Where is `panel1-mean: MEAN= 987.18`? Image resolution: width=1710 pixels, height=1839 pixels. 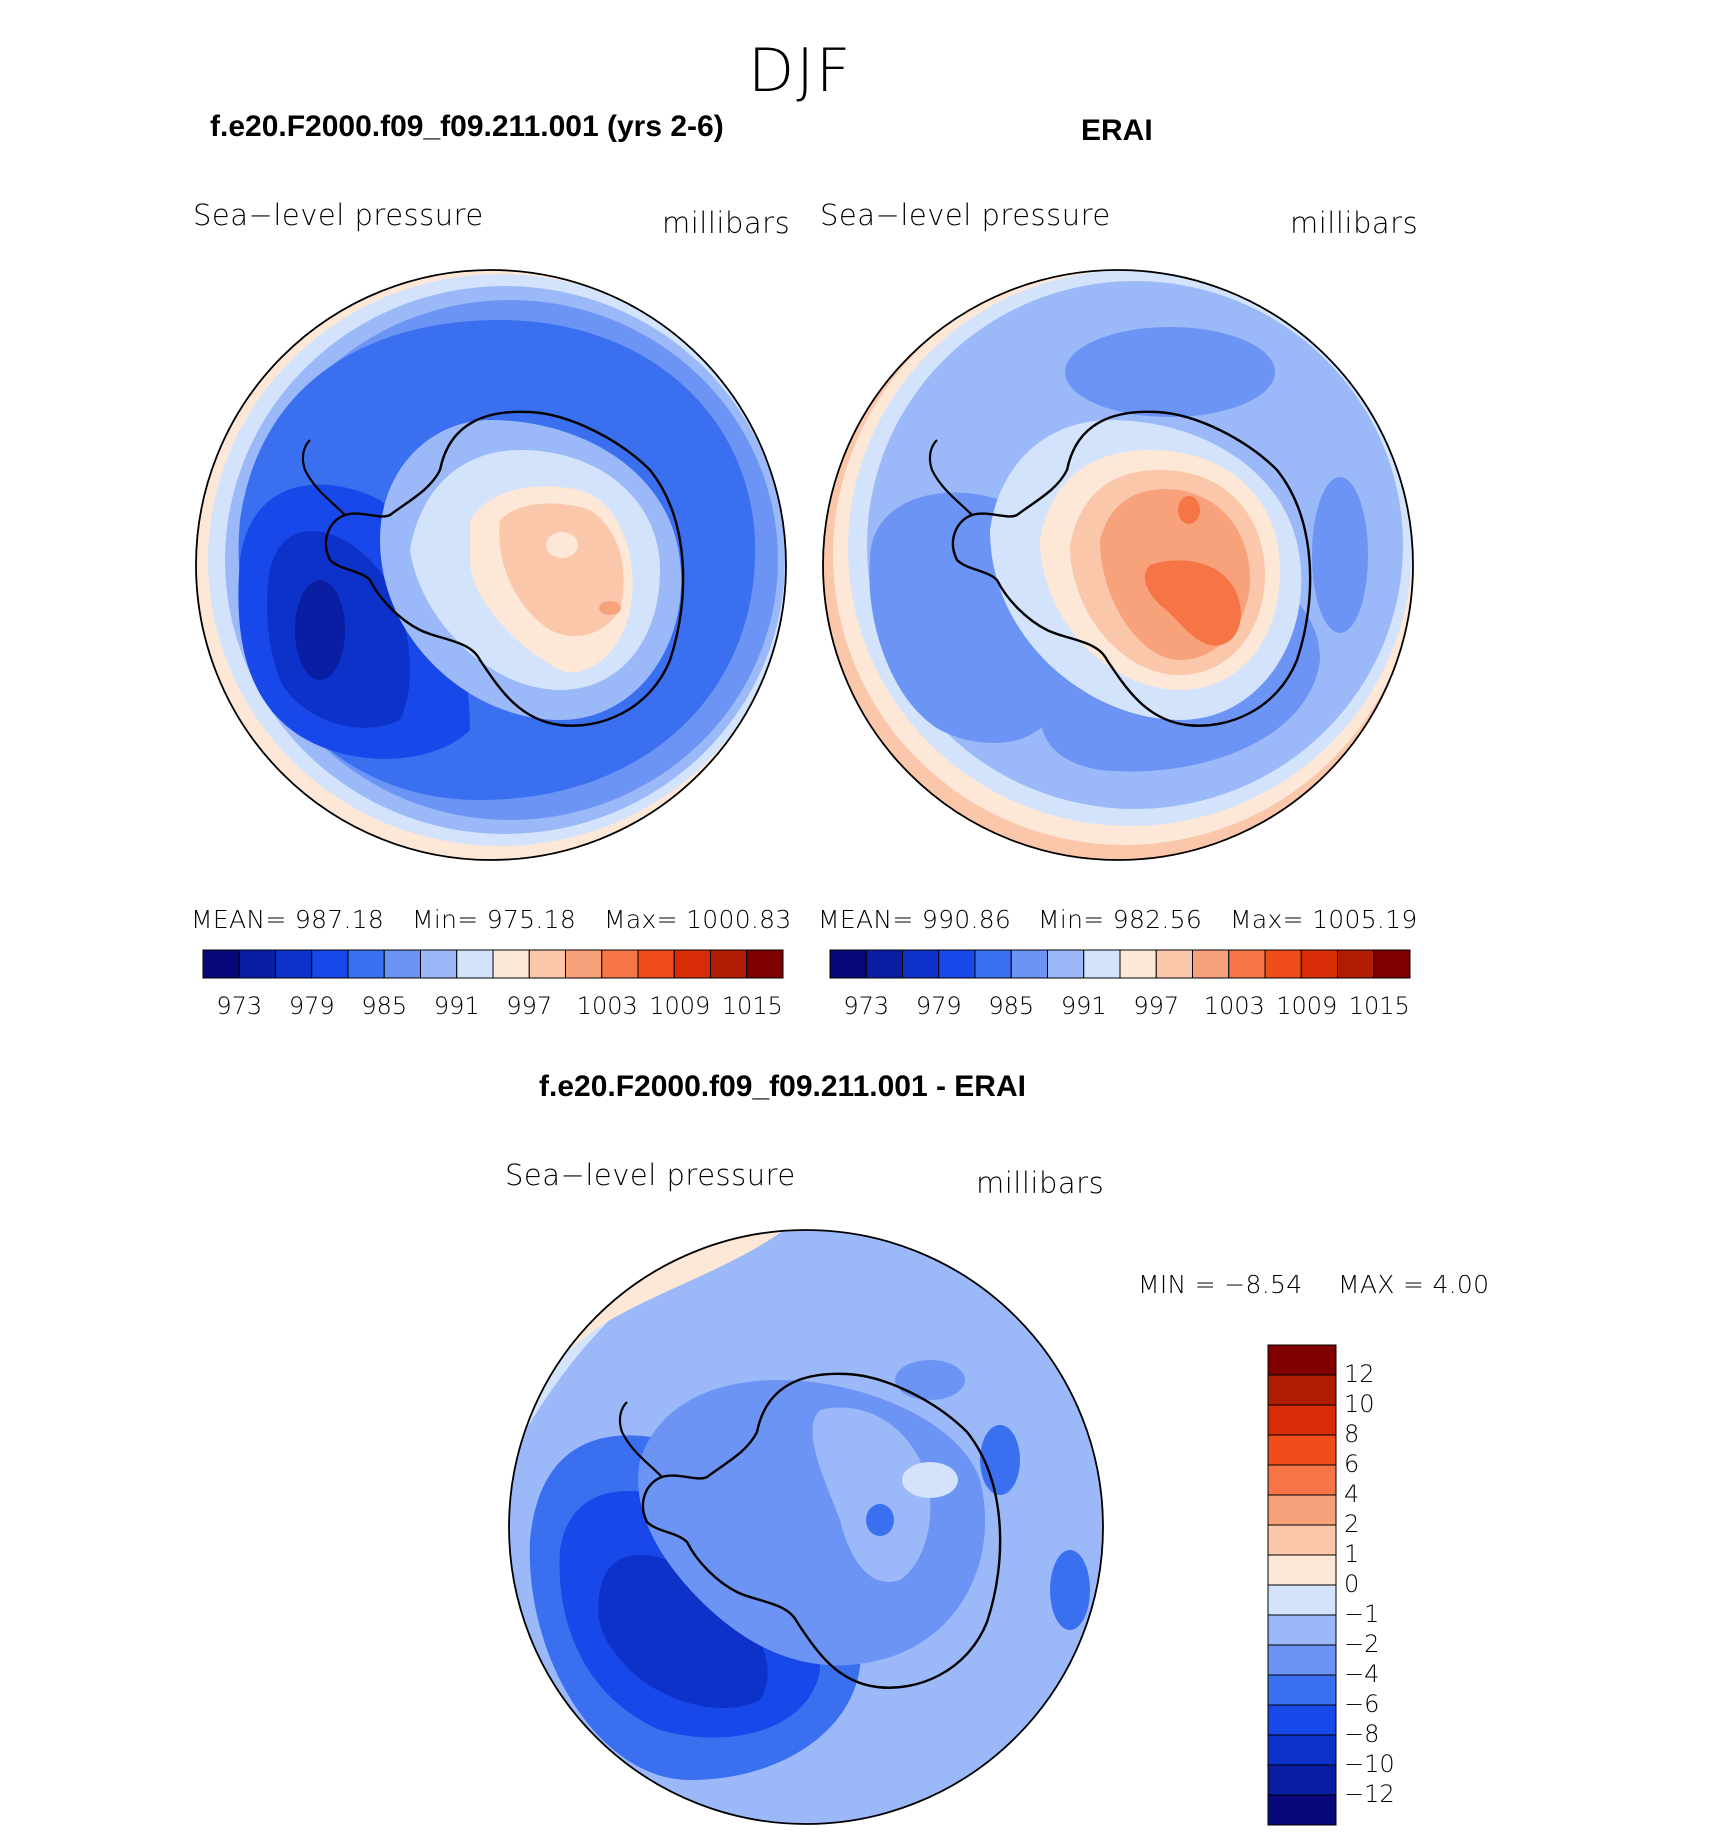 panel1-mean: MEAN= 987.18 is located at coordinates (288, 919).